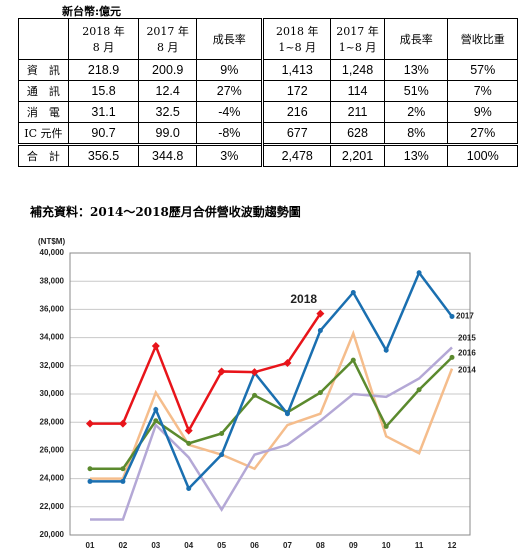  I want to click on x-tick-label: 09, so click(353, 545).